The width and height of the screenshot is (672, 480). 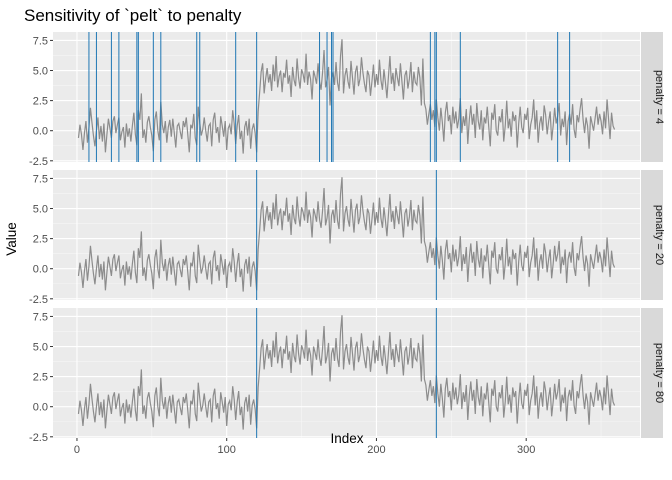 What do you see at coordinates (77, 450) in the screenshot?
I see `x-tick-label: 0` at bounding box center [77, 450].